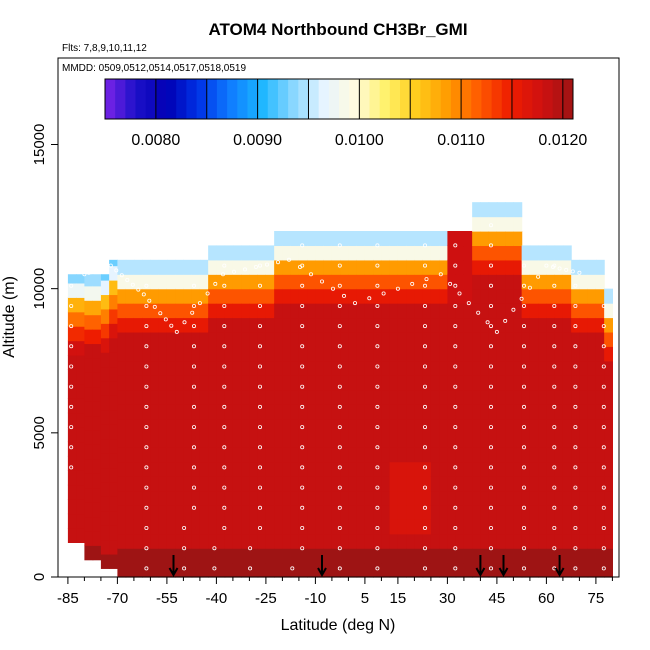 This screenshot has width=650, height=650. Describe the element at coordinates (155, 140) in the screenshot. I see `colorbar-tick-label: 0.0080` at that location.